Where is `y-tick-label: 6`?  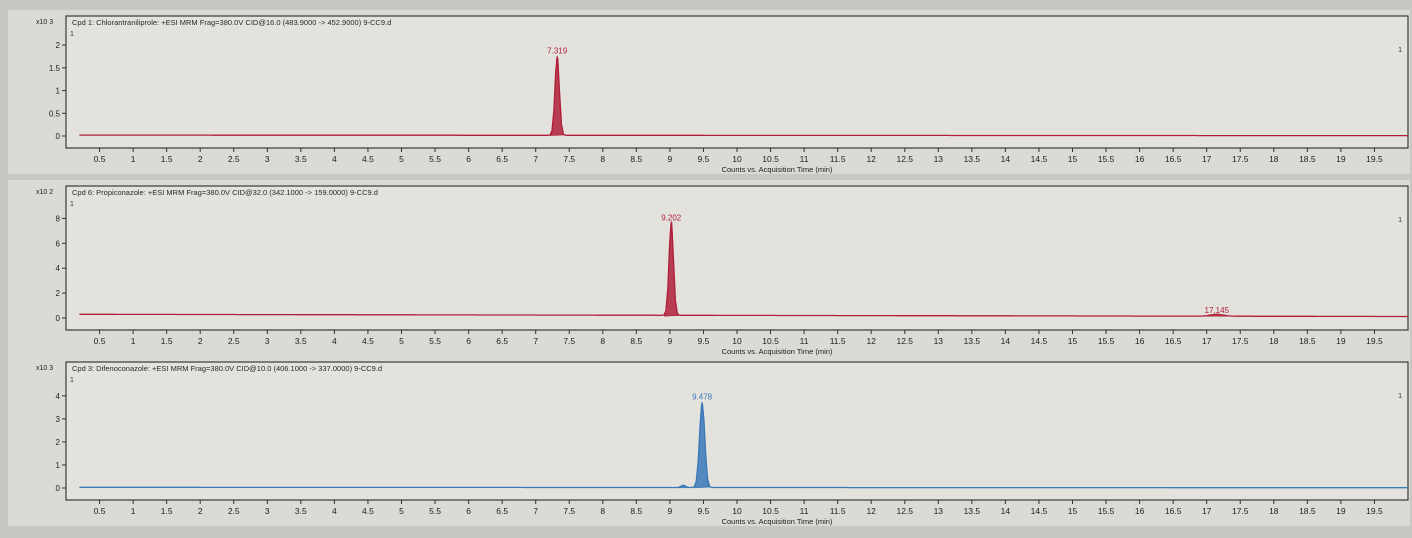 y-tick-label: 6 is located at coordinates (58, 243).